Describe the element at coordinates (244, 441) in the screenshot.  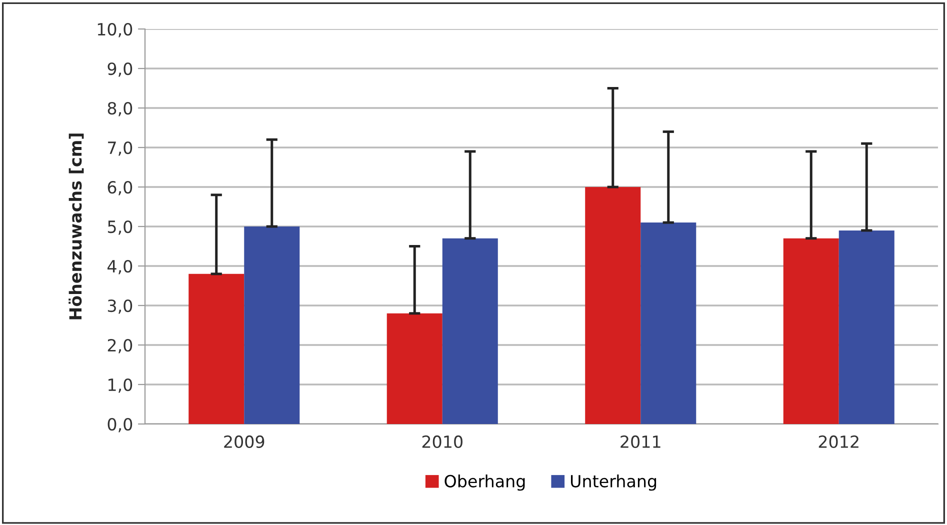
I see `x-tick-label: 2009` at that location.